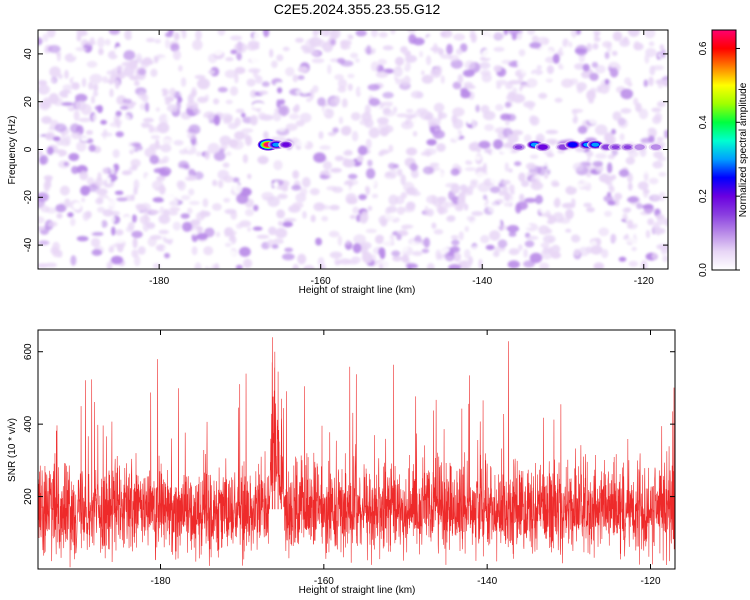 The width and height of the screenshot is (750, 600). Describe the element at coordinates (703, 196) in the screenshot. I see `colorbar-tick-label: 0.2` at that location.